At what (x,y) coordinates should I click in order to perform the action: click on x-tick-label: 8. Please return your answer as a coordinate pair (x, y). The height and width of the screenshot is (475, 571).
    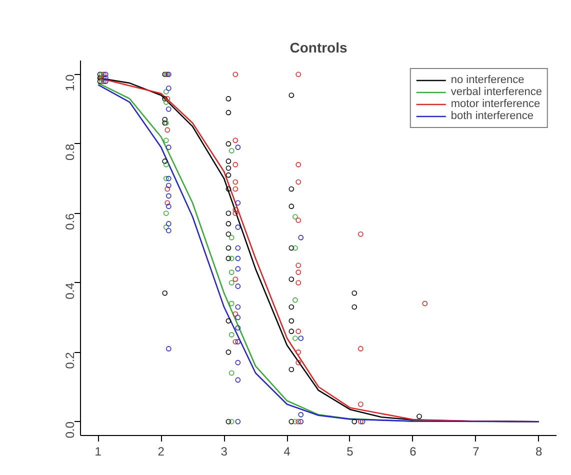
    Looking at the image, I should click on (539, 451).